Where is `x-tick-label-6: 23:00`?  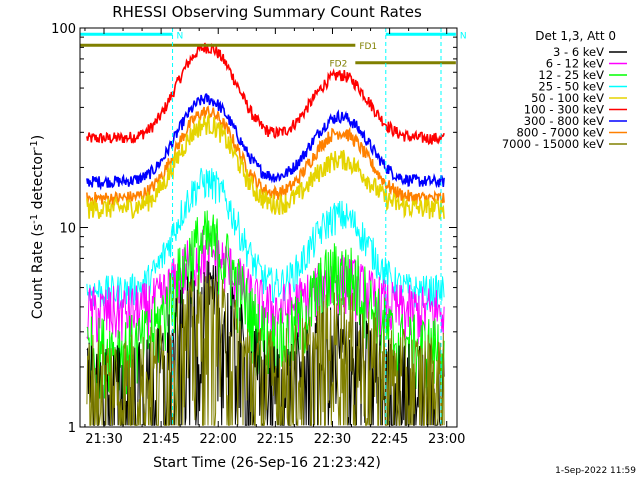
x-tick-label-6: 23:00 is located at coordinates (446, 439).